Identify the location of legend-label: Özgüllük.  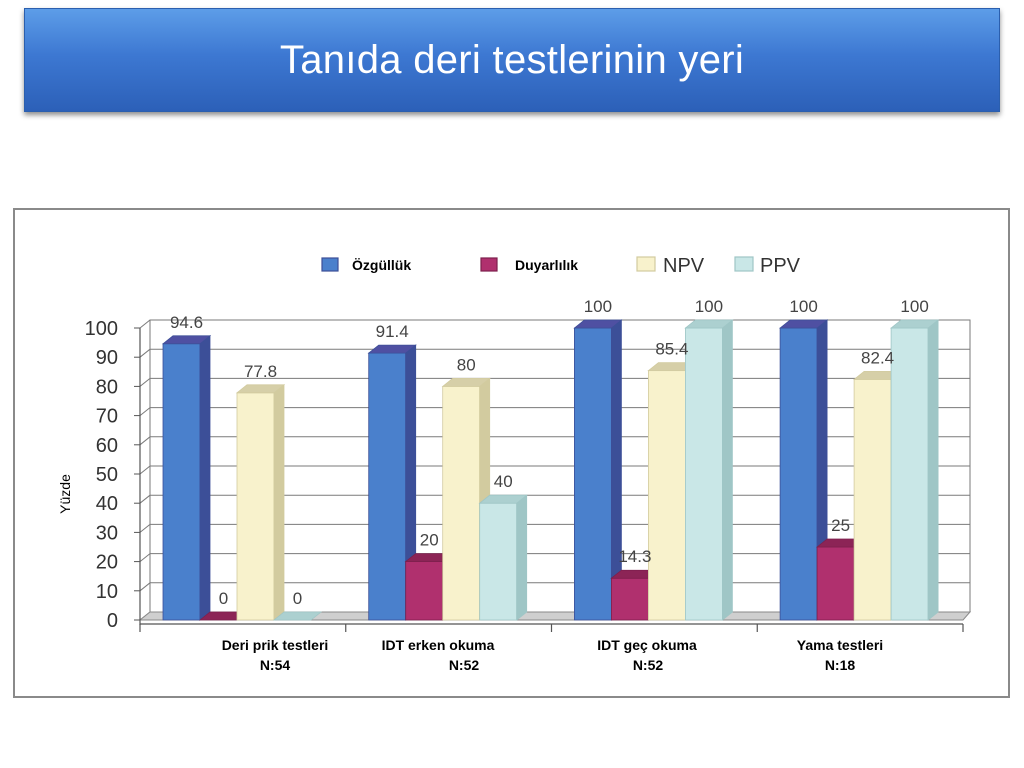
(381, 265).